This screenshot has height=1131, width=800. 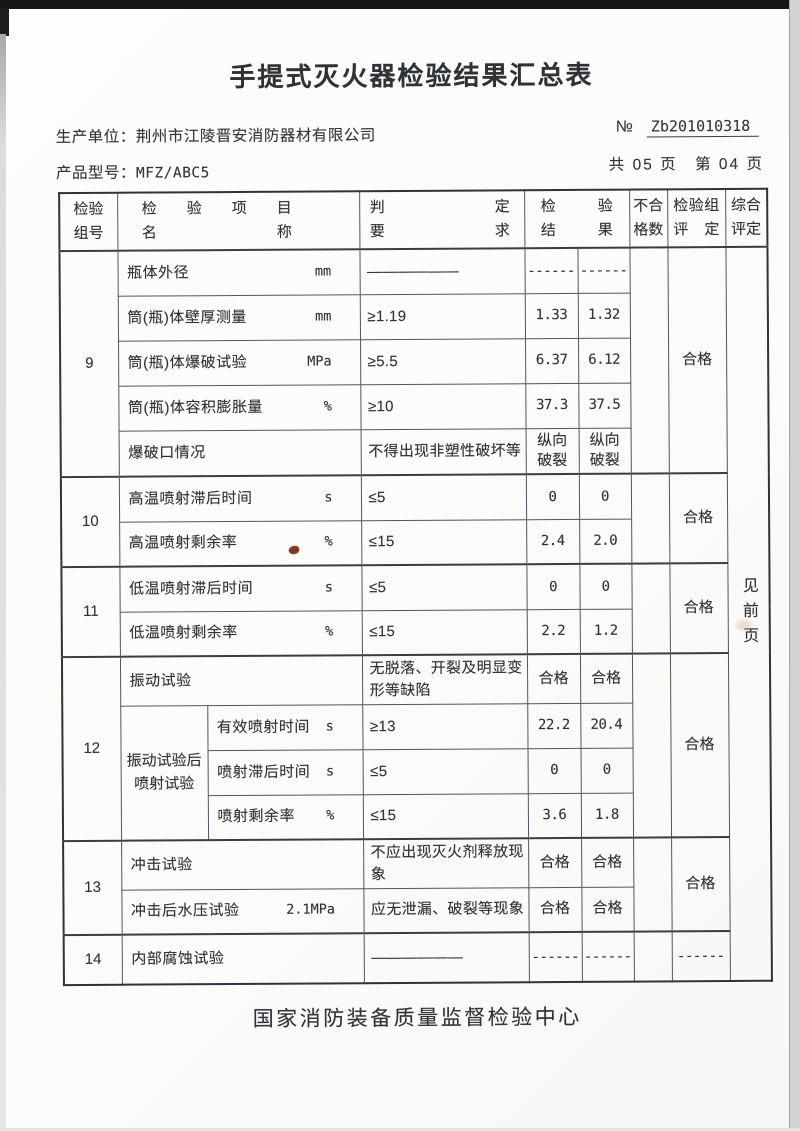 I want to click on result-2: 1.32, so click(x=604, y=315).